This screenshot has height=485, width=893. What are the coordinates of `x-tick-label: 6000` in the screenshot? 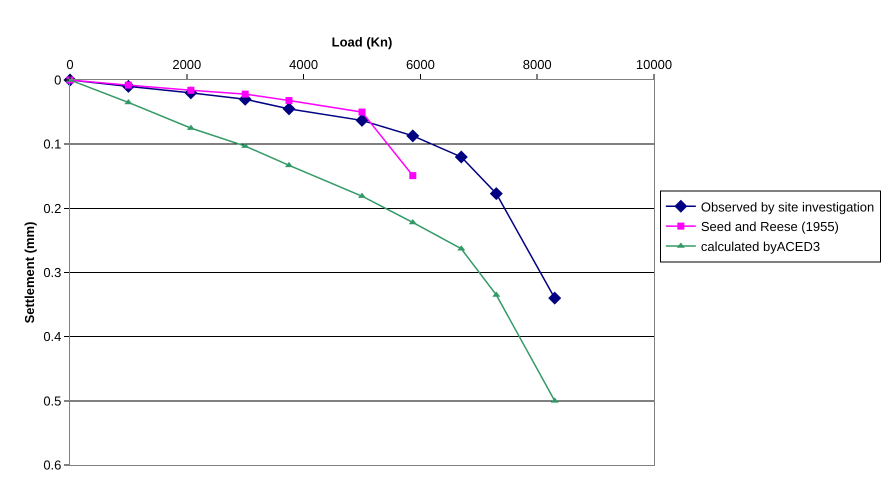 It's located at (420, 64).